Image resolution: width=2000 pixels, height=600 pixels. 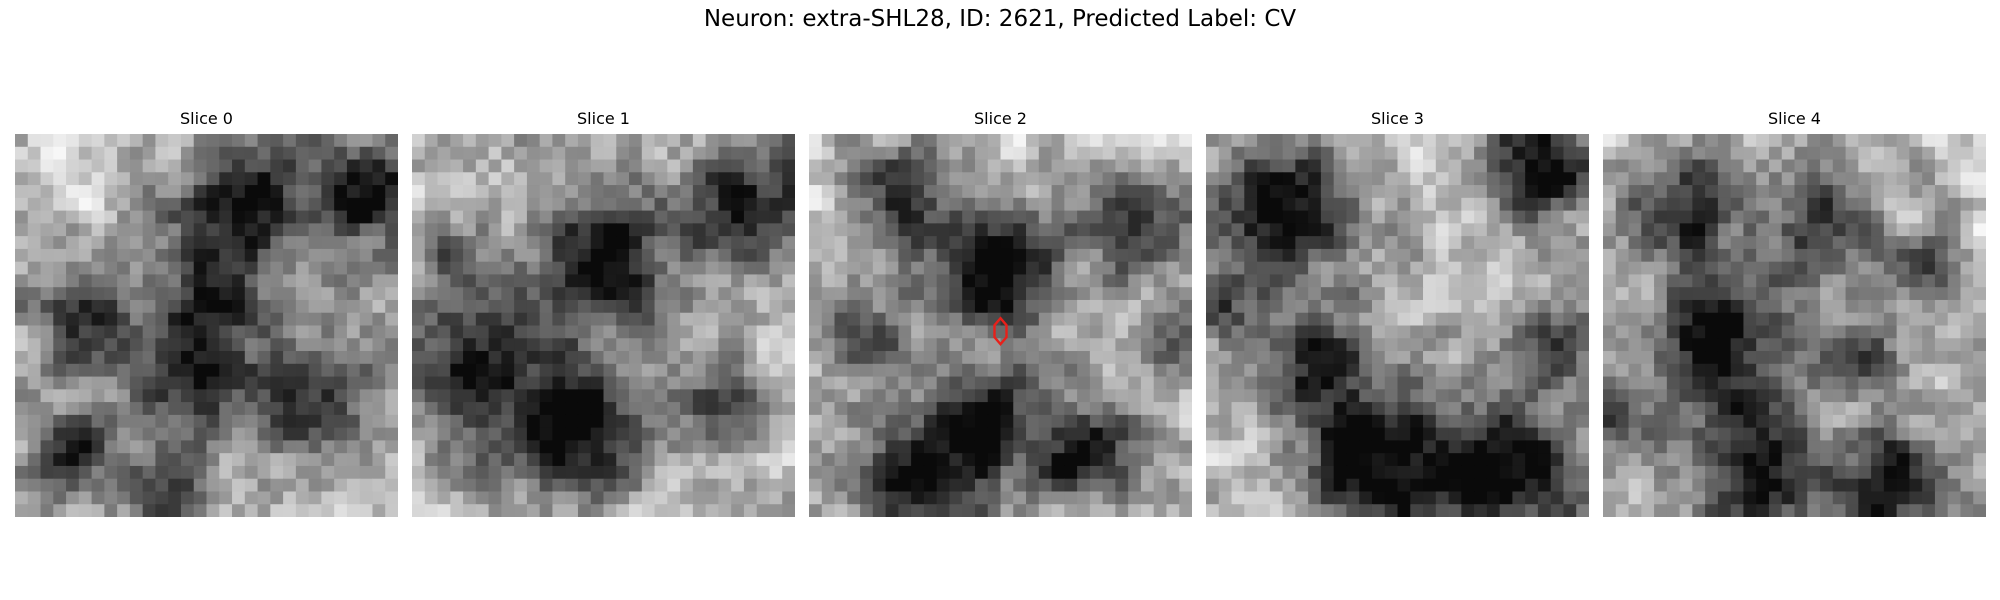 I want to click on slice-panel-3: Slice 3, so click(x=1397, y=312).